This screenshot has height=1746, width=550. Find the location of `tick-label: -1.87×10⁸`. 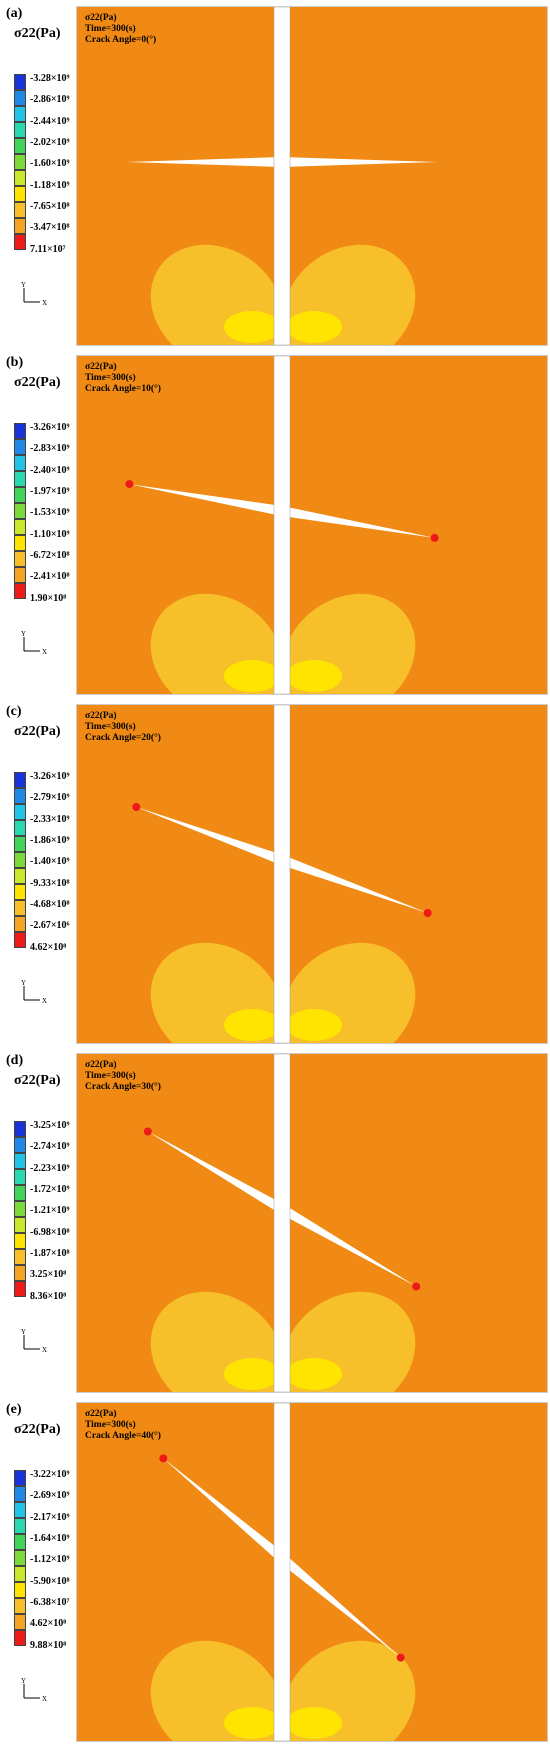

tick-label: -1.87×10⁸ is located at coordinates (50, 1253).